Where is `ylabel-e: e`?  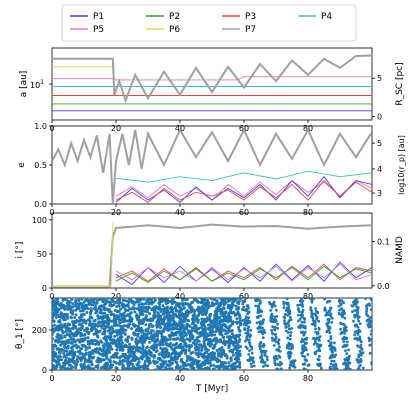
ylabel-e: e is located at coordinates (22, 165).